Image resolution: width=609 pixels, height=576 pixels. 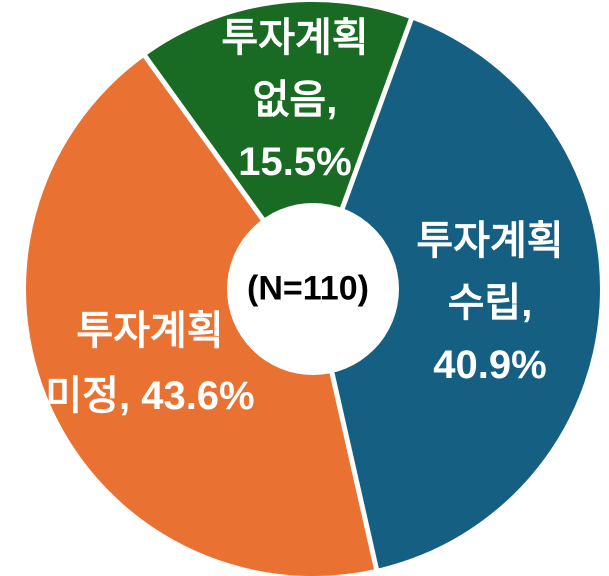 I want to click on slice-label-invest-plan-undecided: 투자계획 미정, 43.6%, so click(x=149, y=364).